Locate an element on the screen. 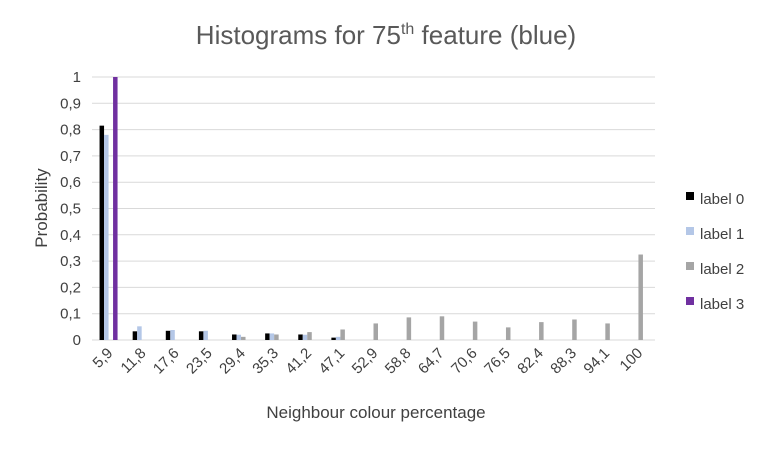  x-tick-label: 64,7 is located at coordinates (431, 361).